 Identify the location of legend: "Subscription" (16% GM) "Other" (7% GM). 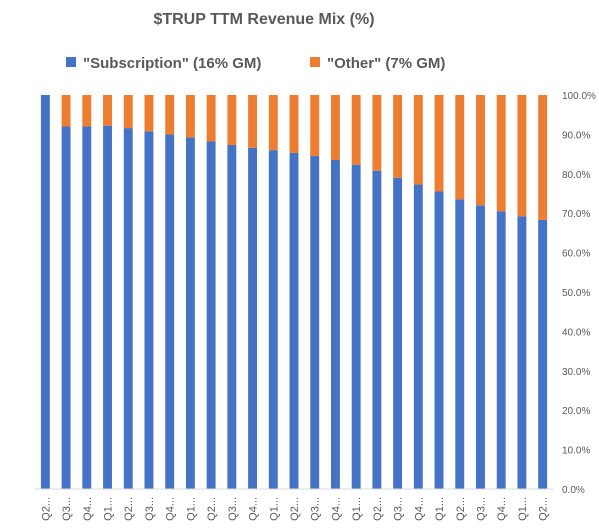
(255, 63).